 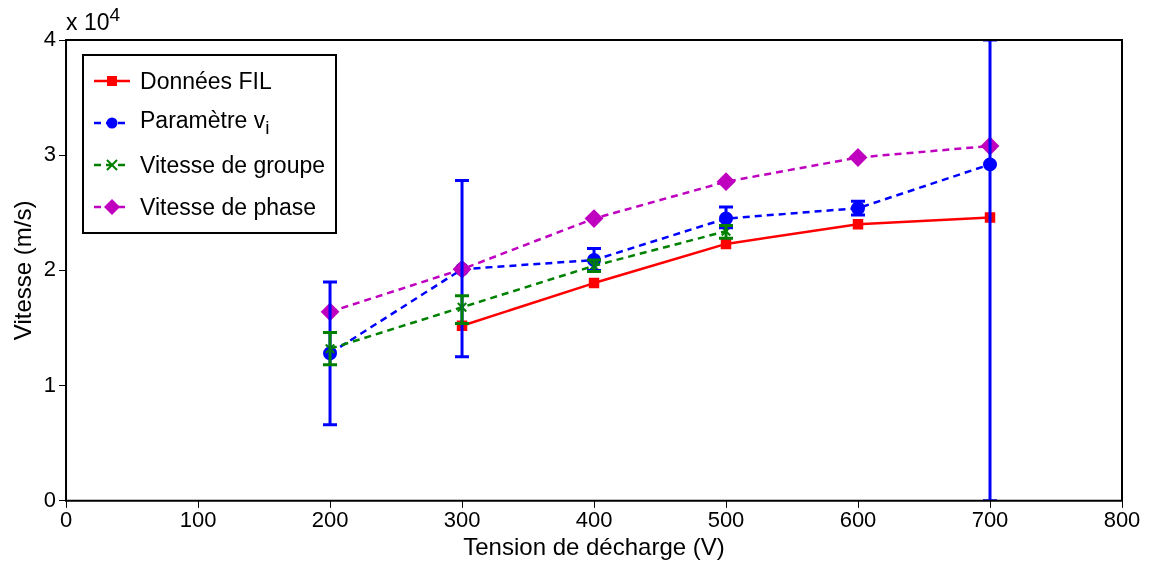 What do you see at coordinates (594, 547) in the screenshot?
I see `x-axis-title: Tension de décharge (V)` at bounding box center [594, 547].